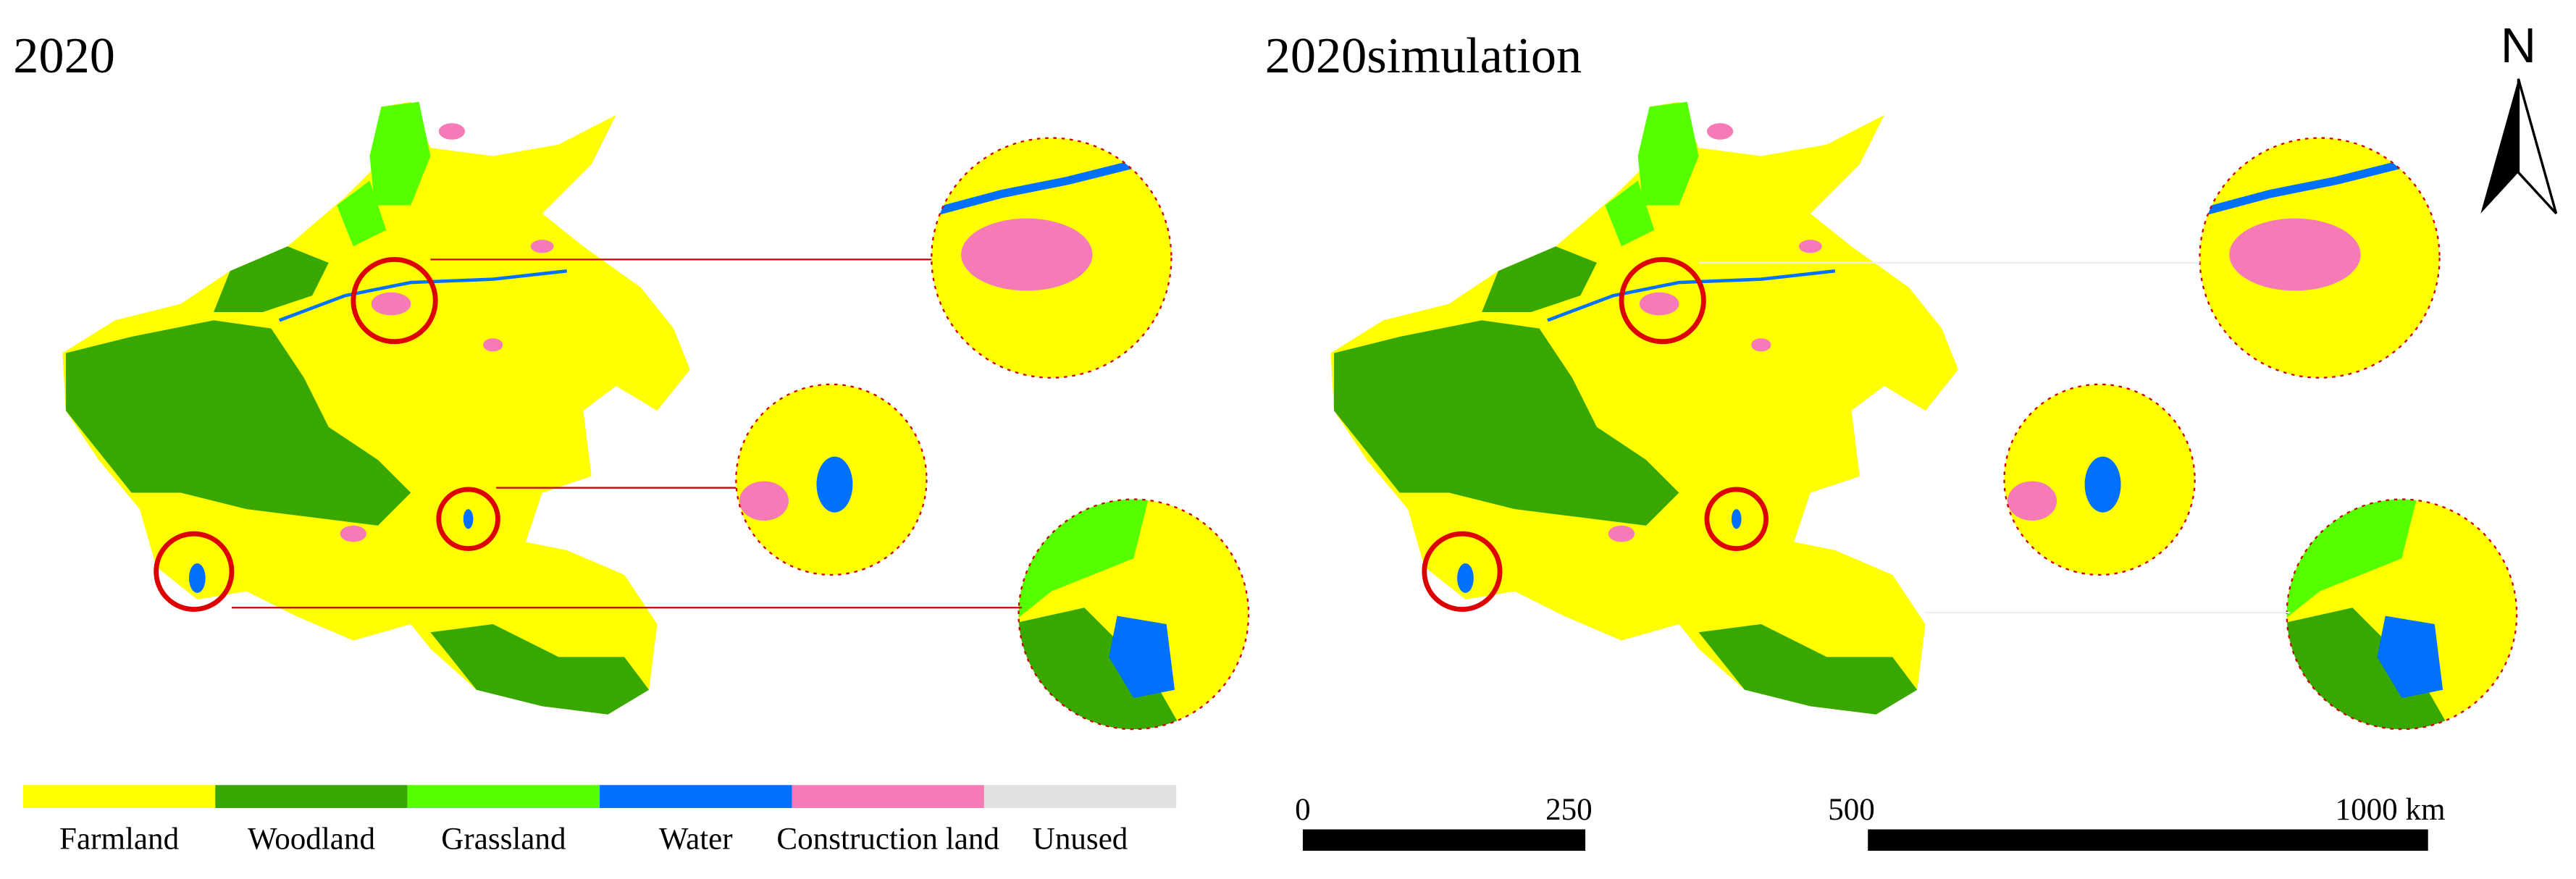 The width and height of the screenshot is (2576, 879). What do you see at coordinates (887, 840) in the screenshot?
I see `legend-label: Construction land` at bounding box center [887, 840].